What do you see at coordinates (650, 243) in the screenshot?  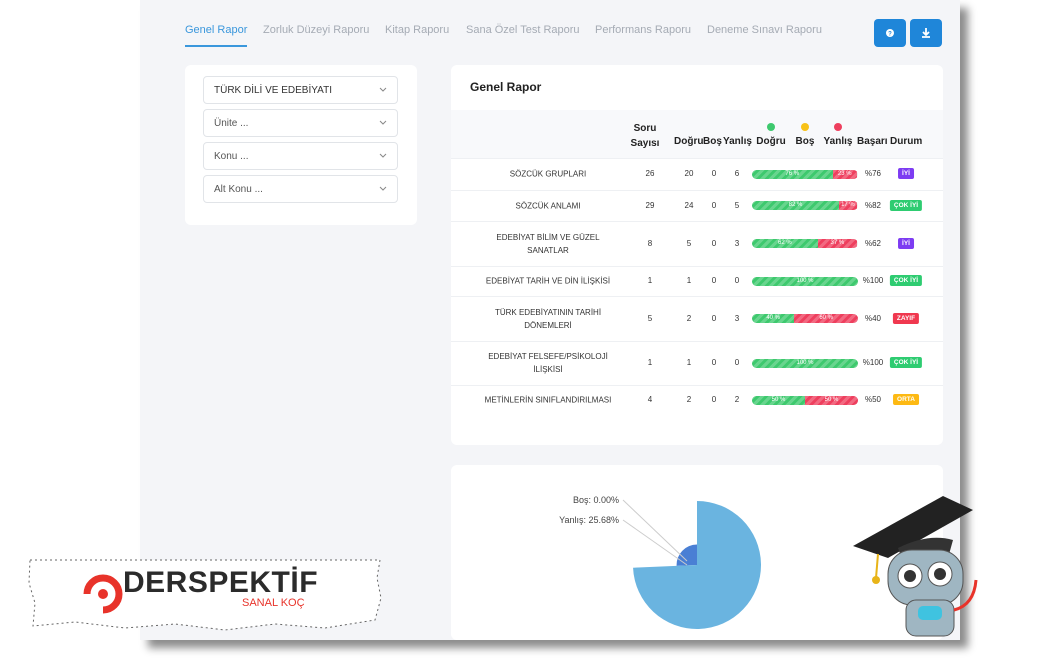 I see `count: 8` at bounding box center [650, 243].